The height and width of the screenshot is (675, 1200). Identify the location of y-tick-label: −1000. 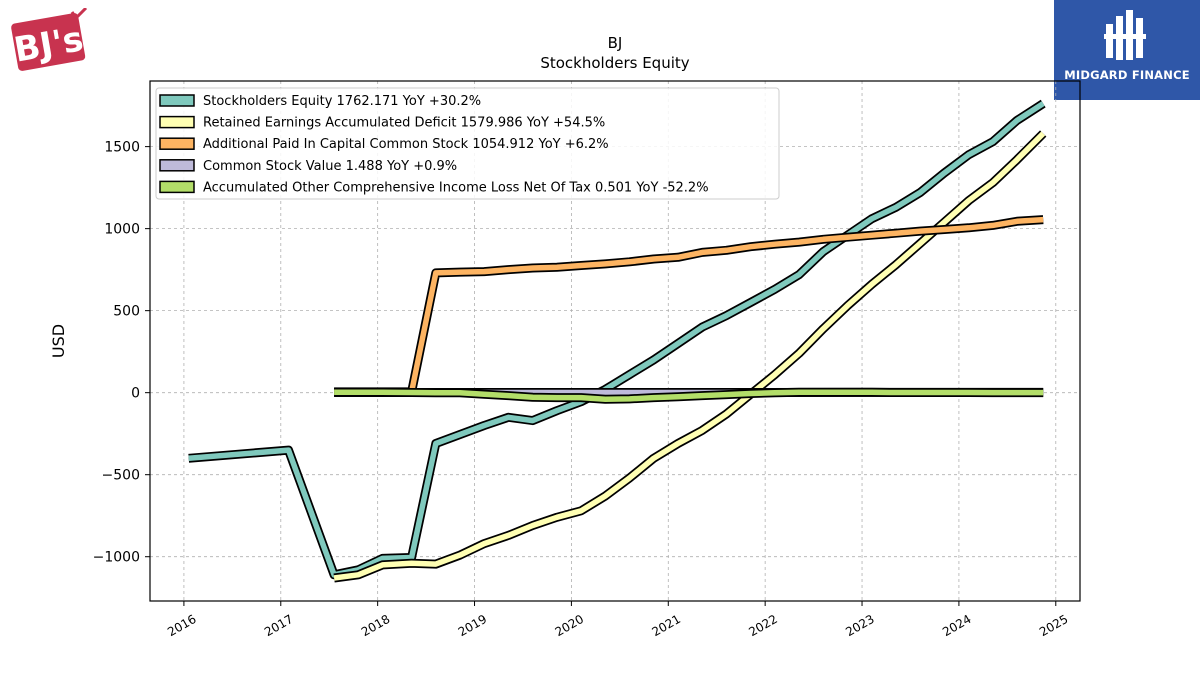
(116, 558).